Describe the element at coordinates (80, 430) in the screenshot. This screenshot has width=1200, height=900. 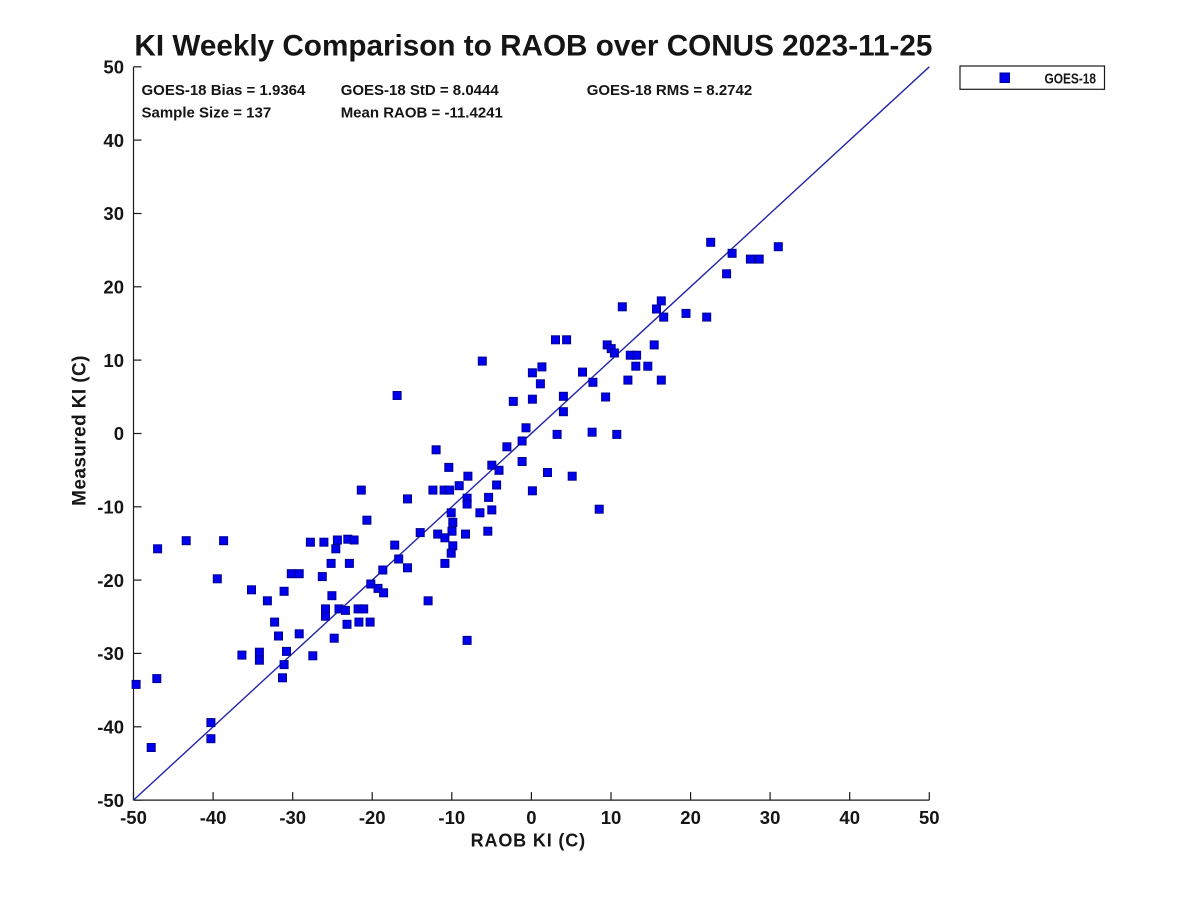
I see `svg-text: Measured KI (C)` at that location.